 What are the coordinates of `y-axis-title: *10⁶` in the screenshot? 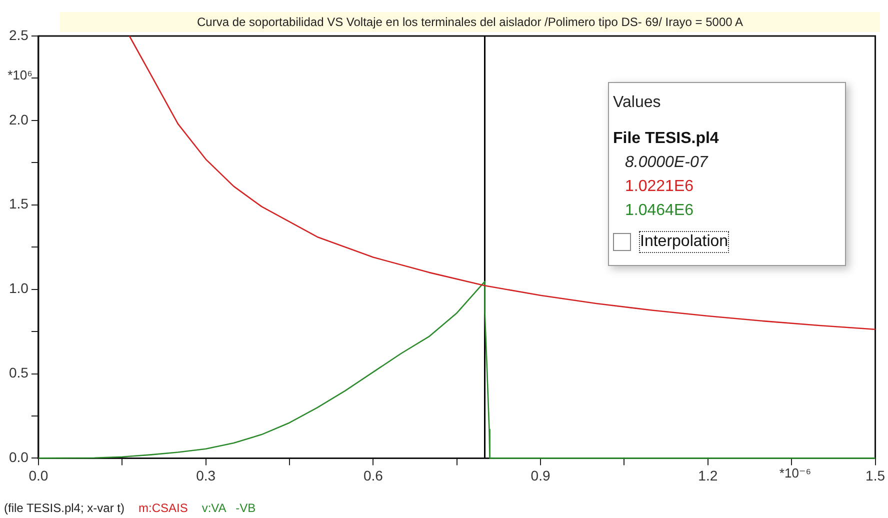 It's located at (20, 75).